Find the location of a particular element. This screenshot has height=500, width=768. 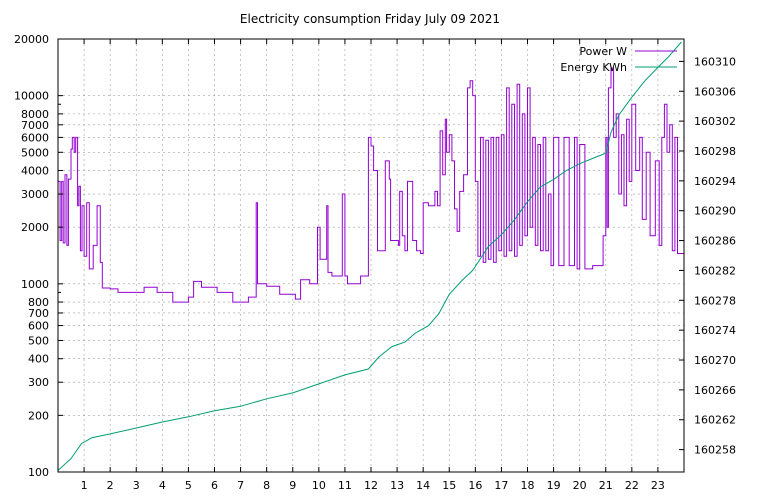

x-tick-label: 10 is located at coordinates (319, 485).